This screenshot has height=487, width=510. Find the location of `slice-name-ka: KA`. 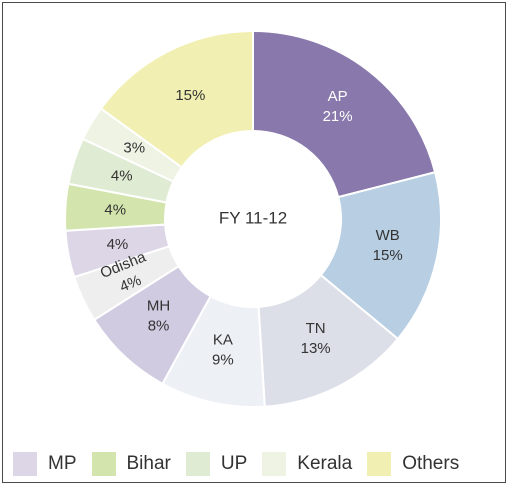

slice-name-ka: KA is located at coordinates (223, 340).